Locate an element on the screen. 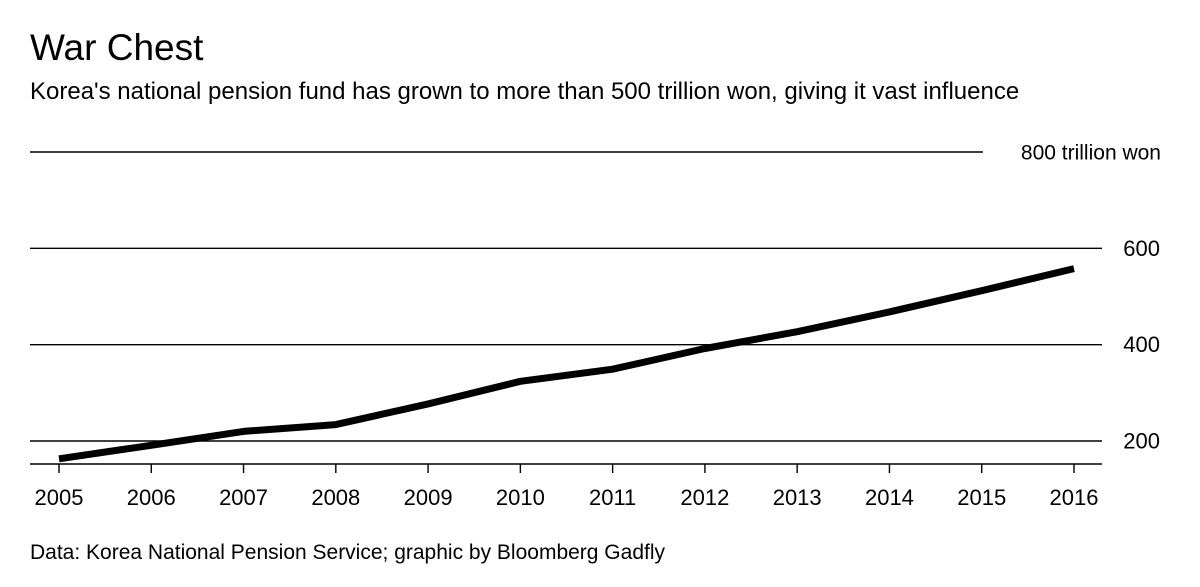 This screenshot has height=587, width=1200. x-tick-label-2013: 2013 is located at coordinates (797, 497).